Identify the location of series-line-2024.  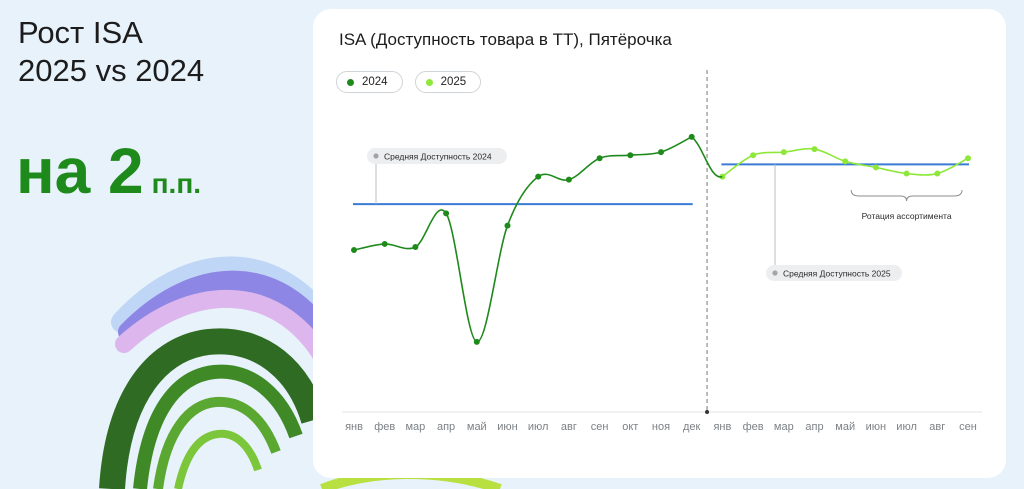
(523, 239).